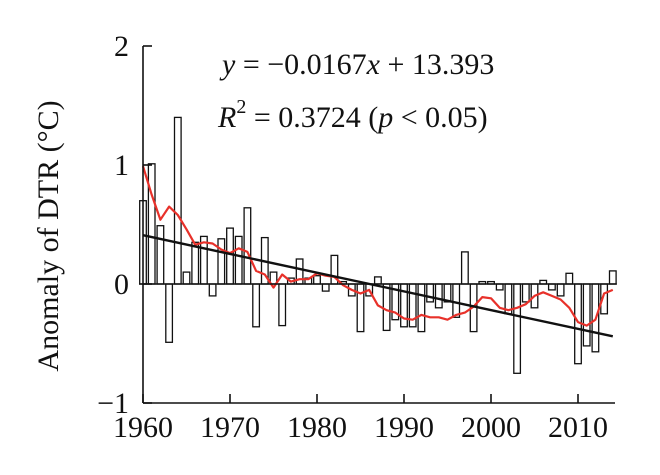 The height and width of the screenshot is (475, 660). Describe the element at coordinates (169, 313) in the screenshot. I see `bar-1963` at that location.